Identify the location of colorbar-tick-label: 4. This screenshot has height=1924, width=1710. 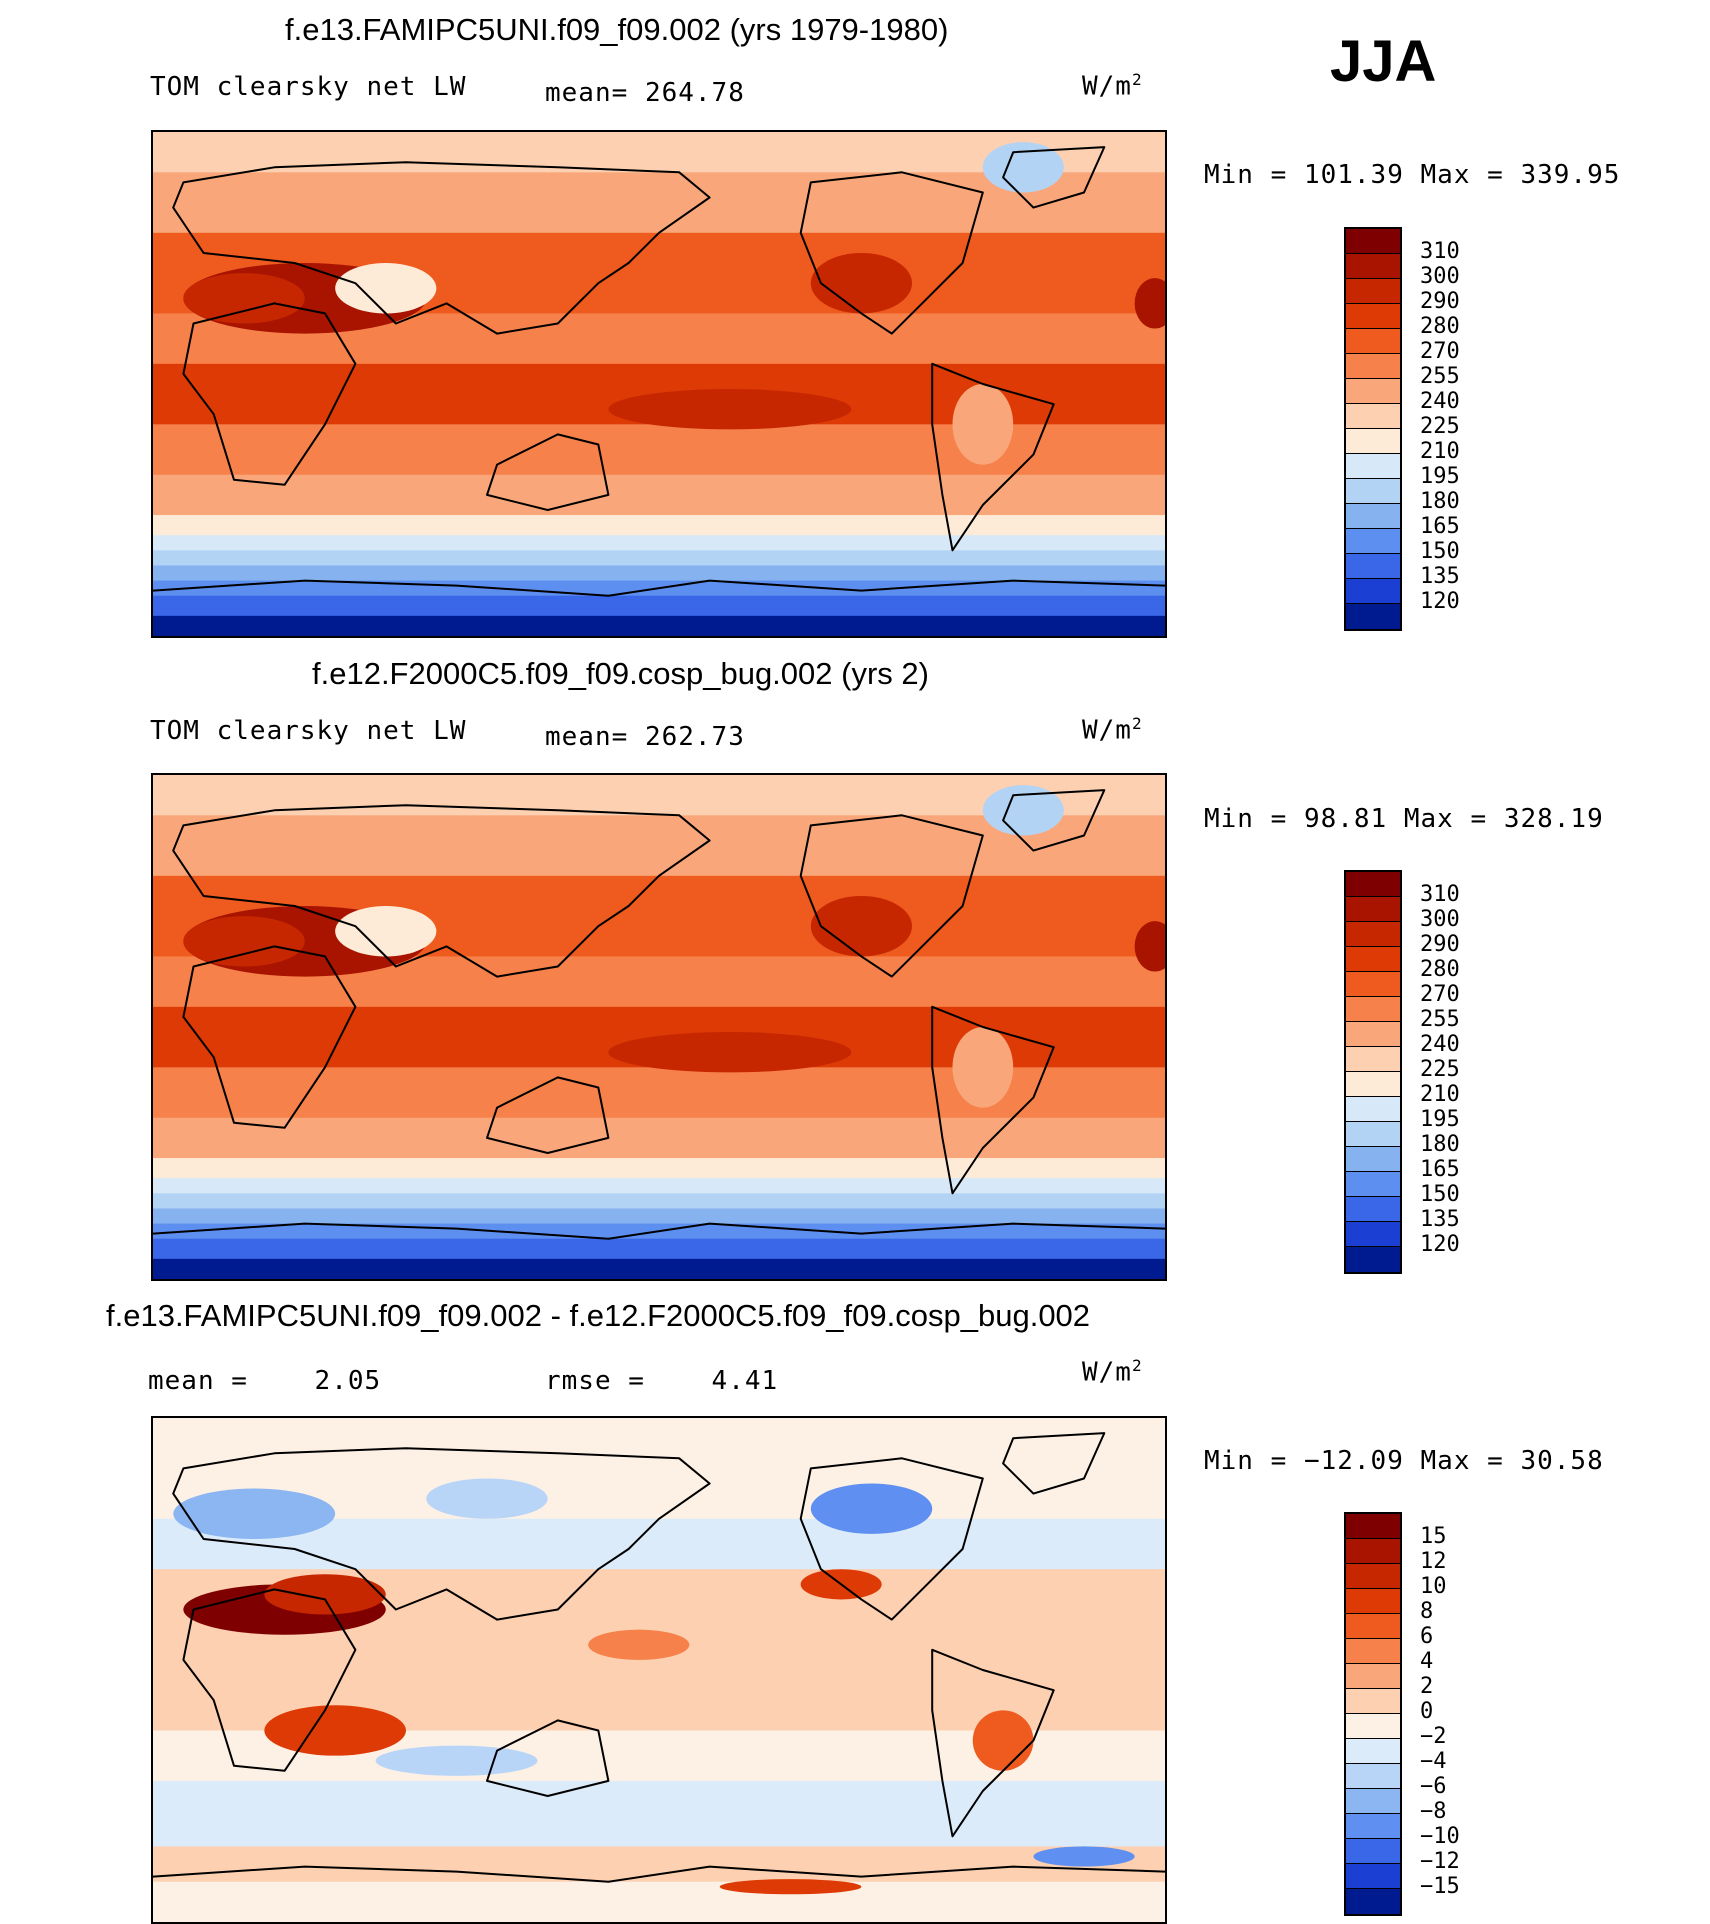
(1427, 1661).